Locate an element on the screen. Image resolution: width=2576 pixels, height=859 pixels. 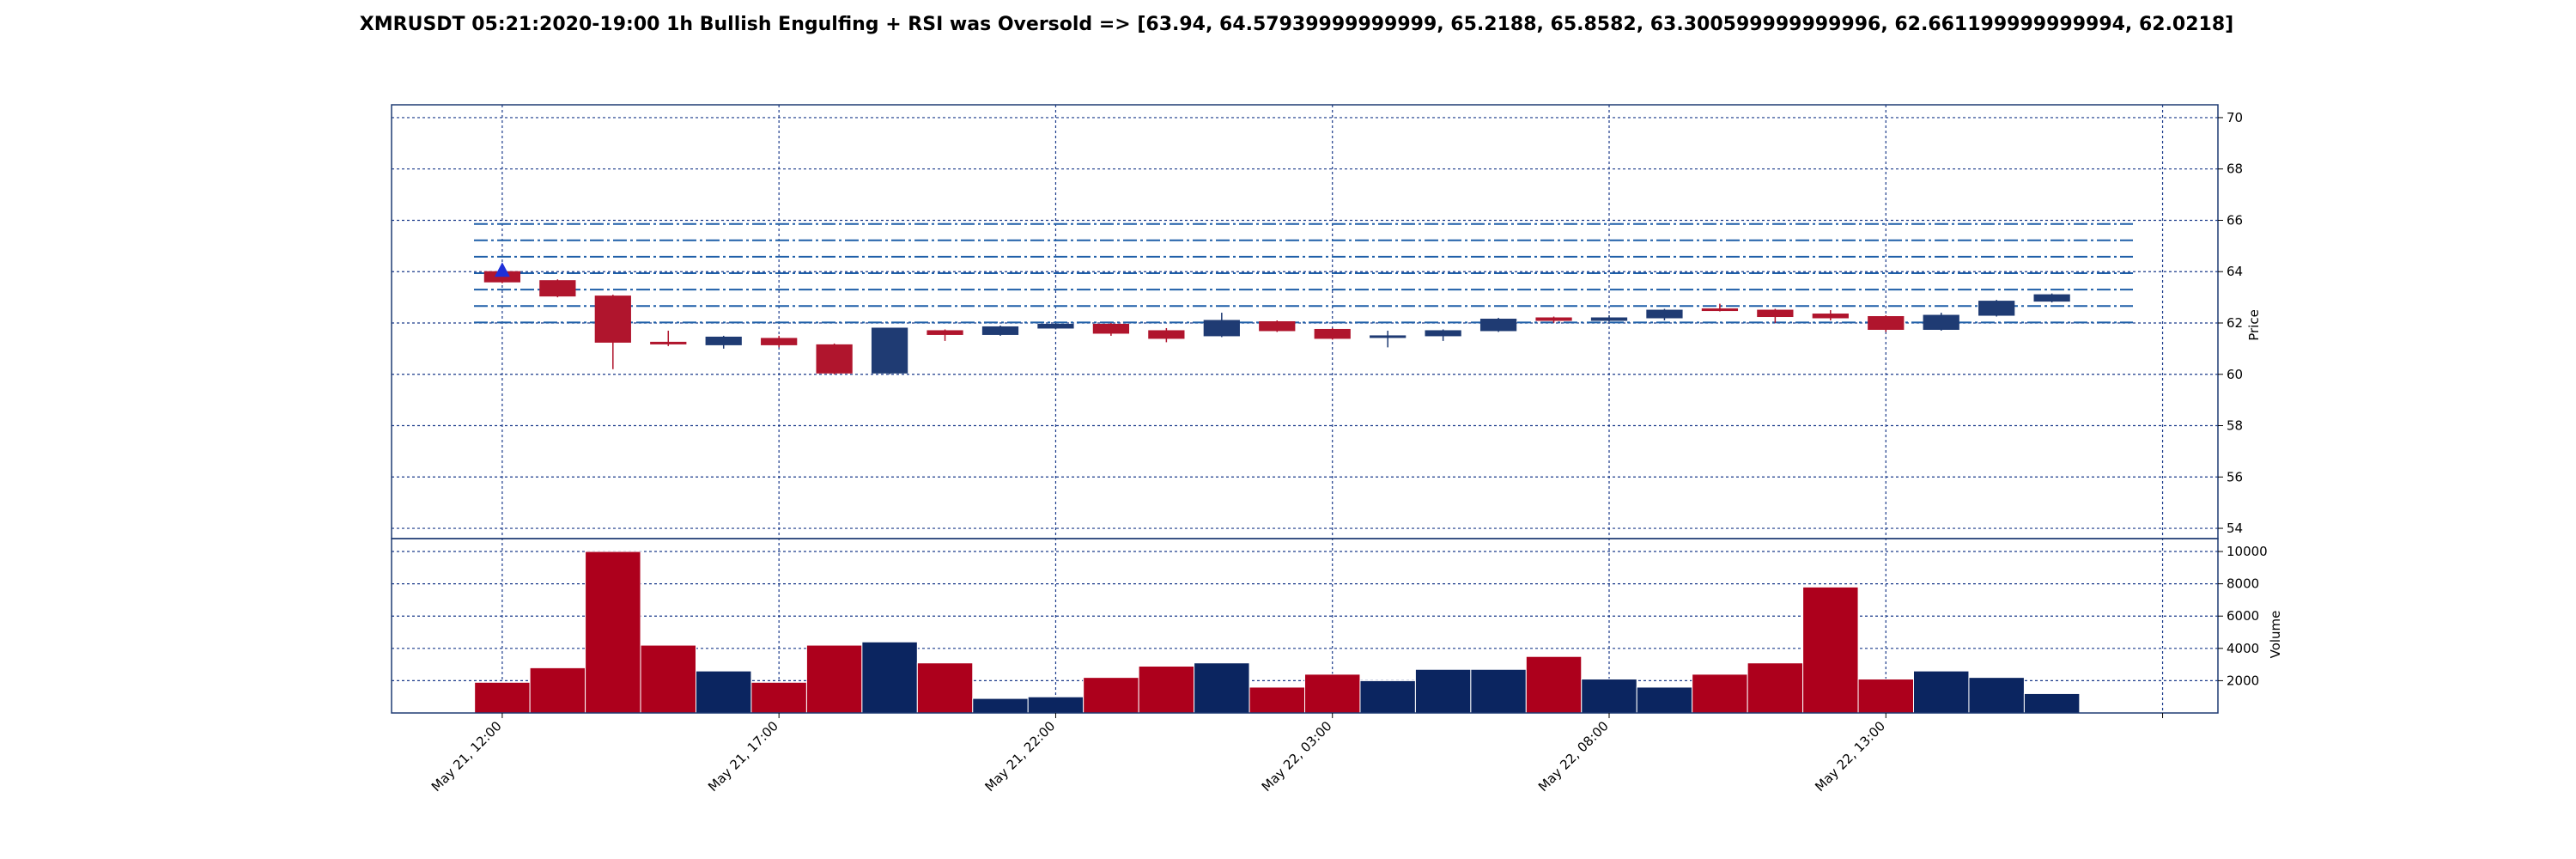
price-tick-label: 64 is located at coordinates (2235, 271).